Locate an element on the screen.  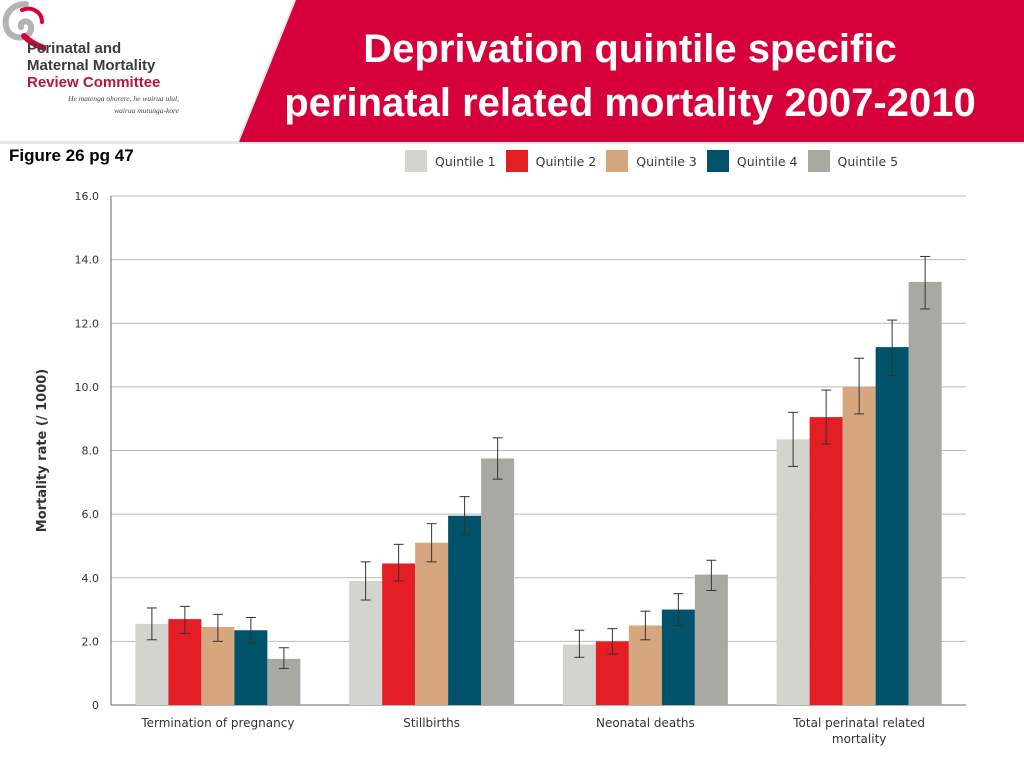
y-tick-label: 10.0 is located at coordinates (87, 387).